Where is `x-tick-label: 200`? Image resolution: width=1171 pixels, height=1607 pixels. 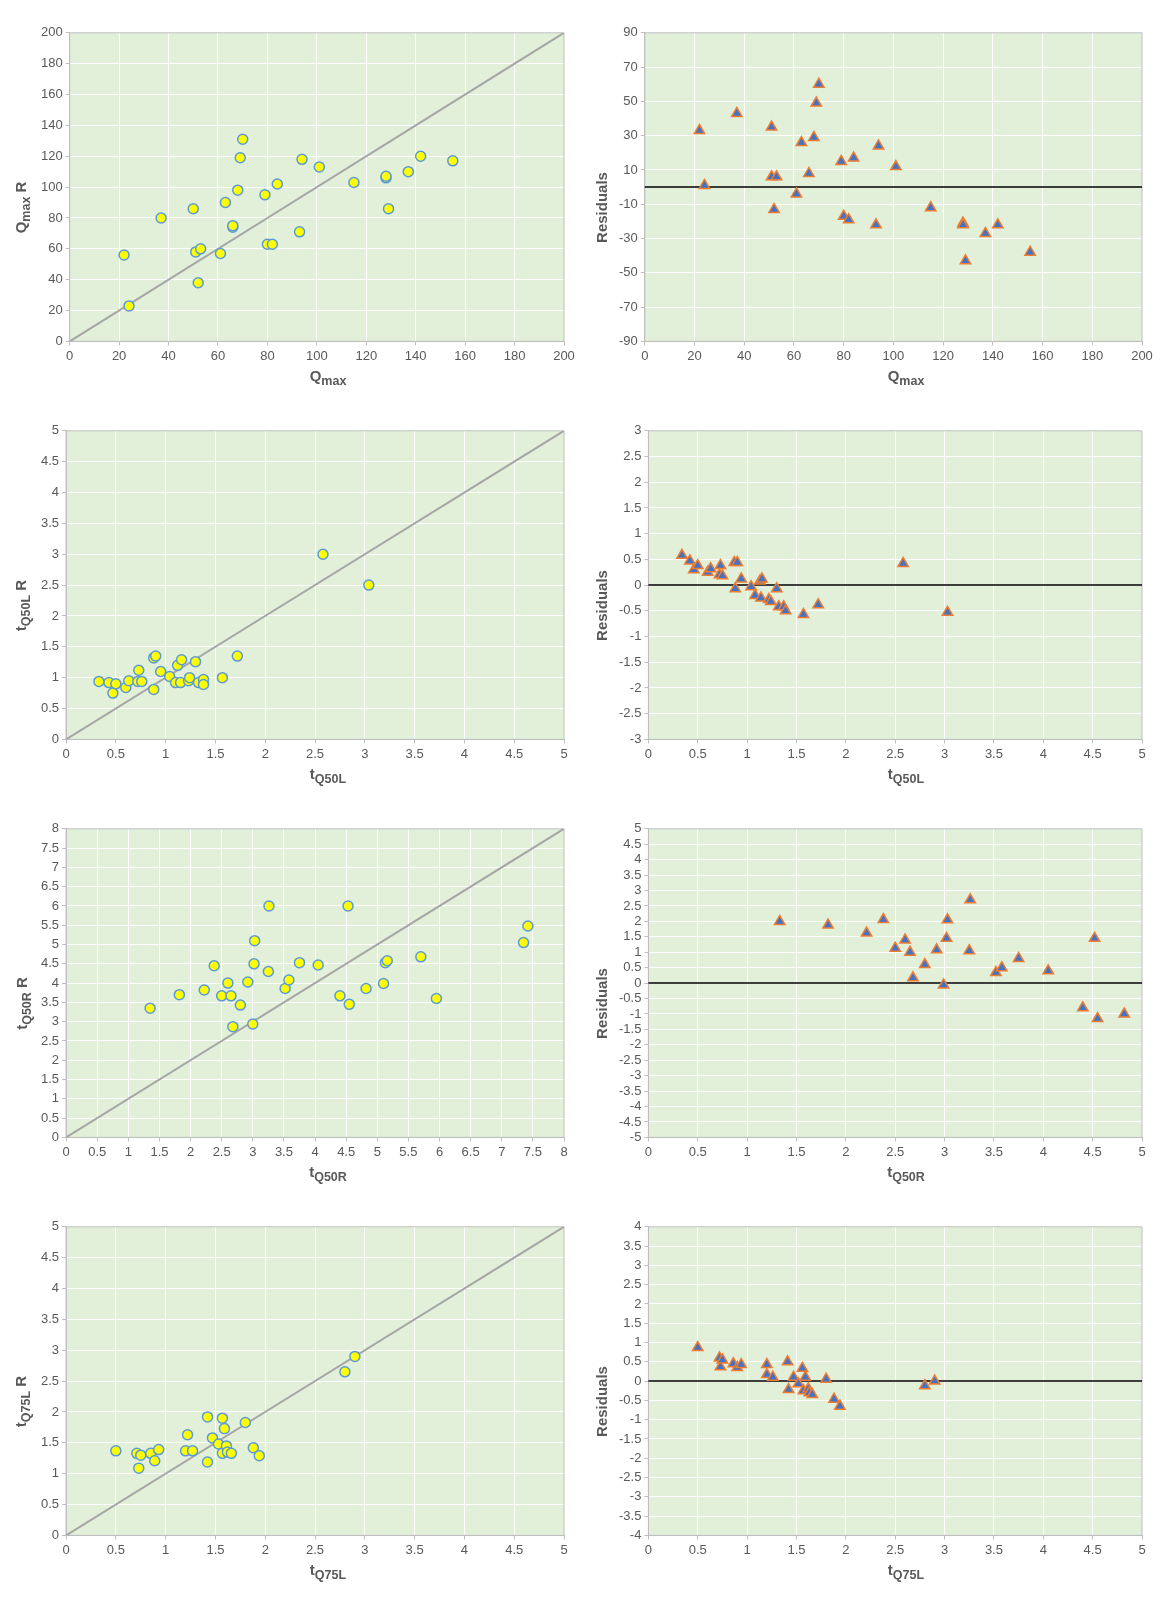
x-tick-label: 200 is located at coordinates (1142, 355).